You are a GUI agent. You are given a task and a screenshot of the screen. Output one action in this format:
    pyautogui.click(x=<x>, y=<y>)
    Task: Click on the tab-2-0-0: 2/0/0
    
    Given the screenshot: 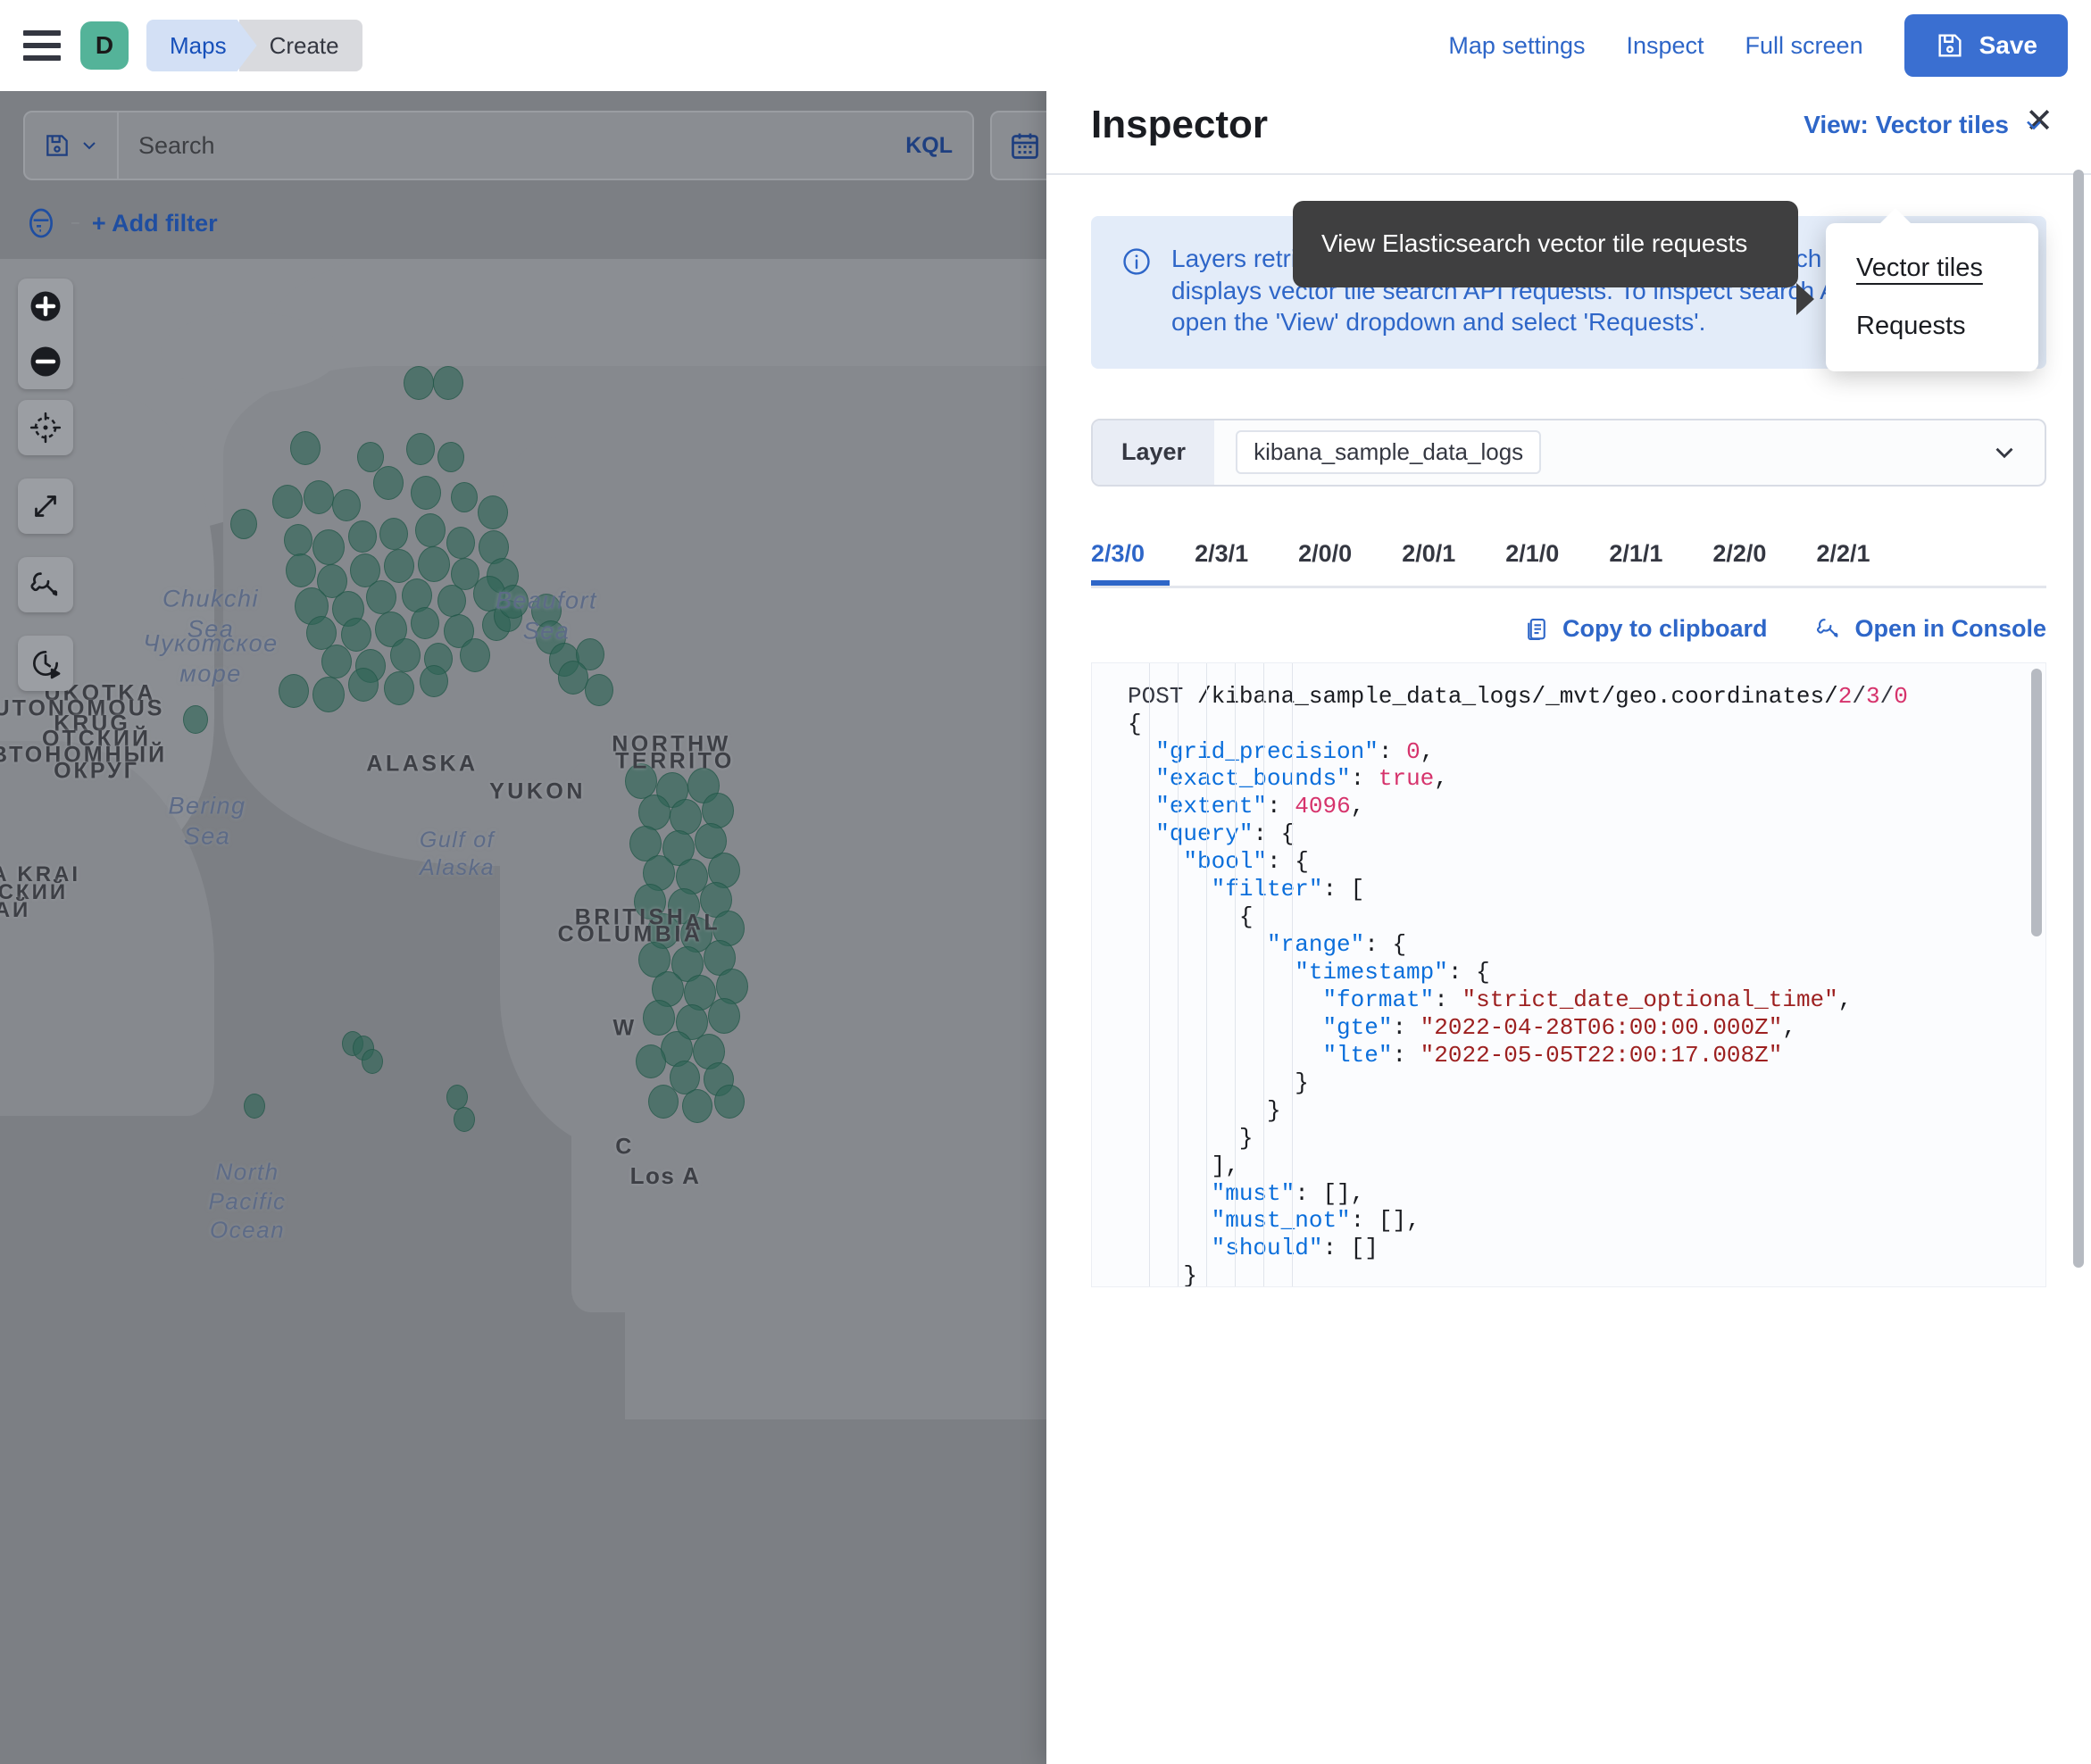 What is the action you would take?
    pyautogui.click(x=1325, y=553)
    